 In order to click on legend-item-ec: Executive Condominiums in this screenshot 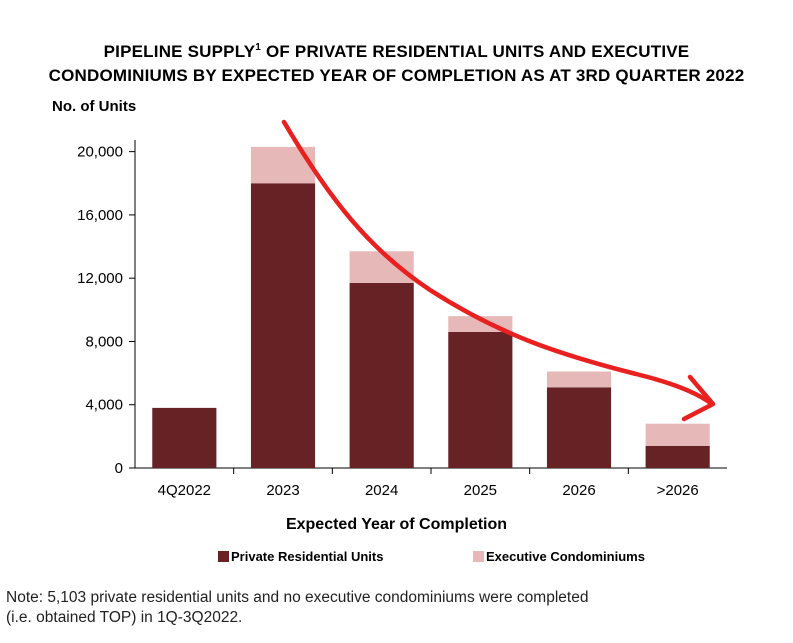, I will do `click(559, 556)`.